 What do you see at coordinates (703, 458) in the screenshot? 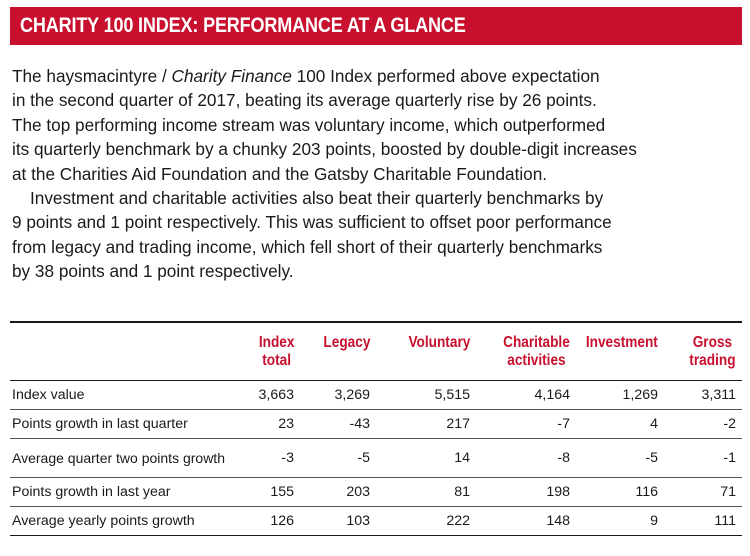
I see `table-cell: -1` at bounding box center [703, 458].